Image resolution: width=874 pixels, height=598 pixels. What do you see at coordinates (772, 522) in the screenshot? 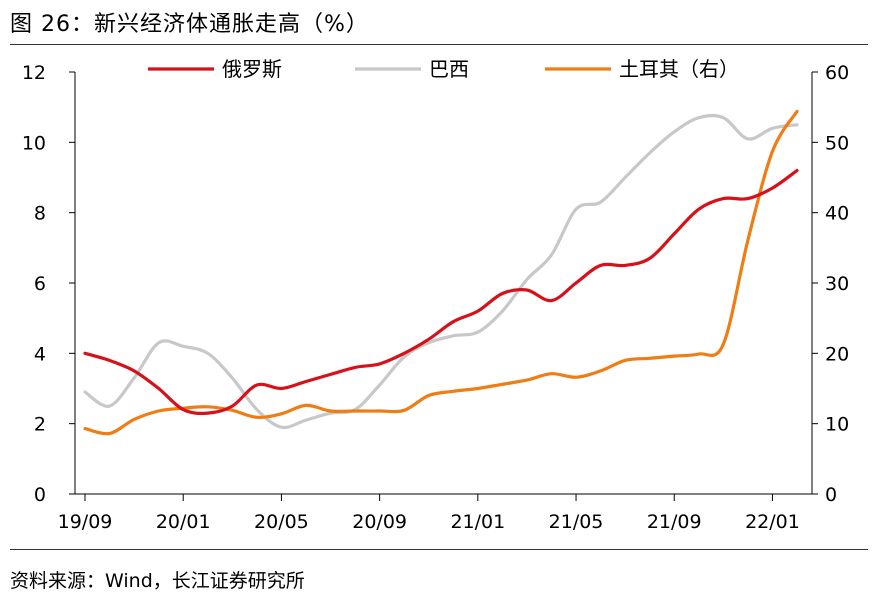
I see `x-tick-label: 22/01` at bounding box center [772, 522].